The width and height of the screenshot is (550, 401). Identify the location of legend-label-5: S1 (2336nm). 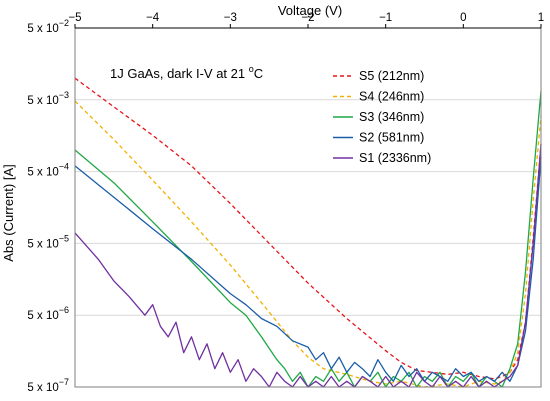
(395, 158).